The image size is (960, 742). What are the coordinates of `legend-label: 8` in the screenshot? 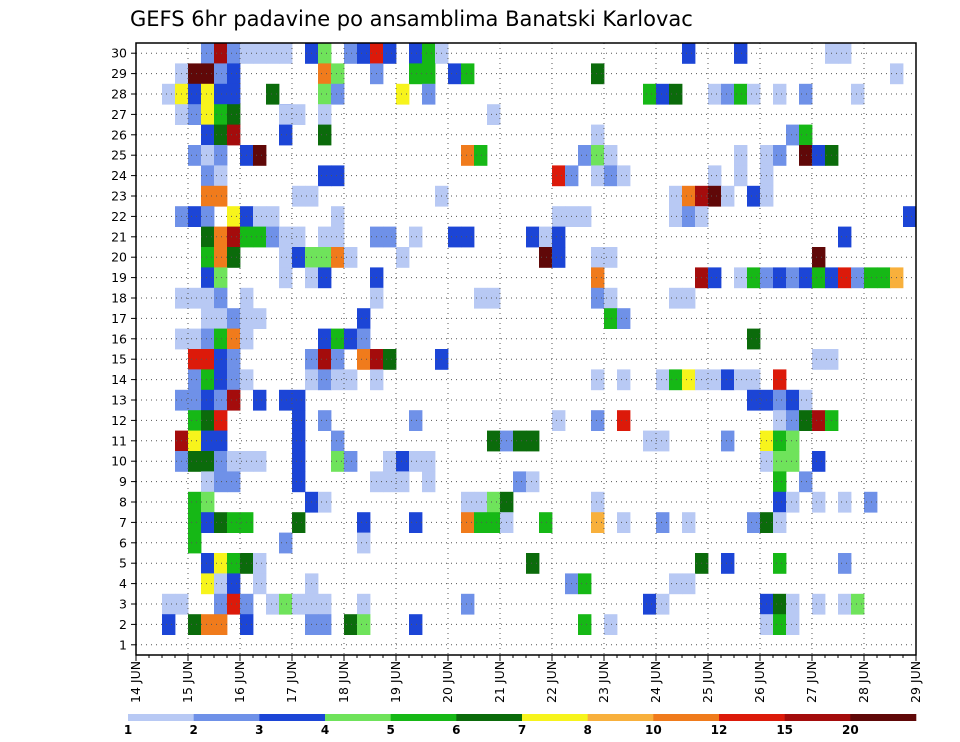 It's located at (587, 730).